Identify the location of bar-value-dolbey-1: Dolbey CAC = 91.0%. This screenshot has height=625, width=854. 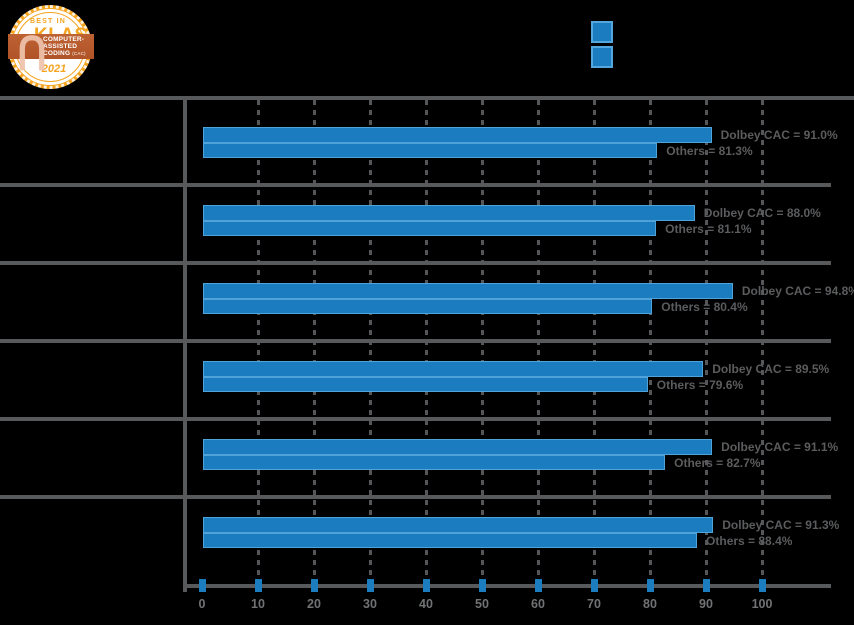
(779, 135).